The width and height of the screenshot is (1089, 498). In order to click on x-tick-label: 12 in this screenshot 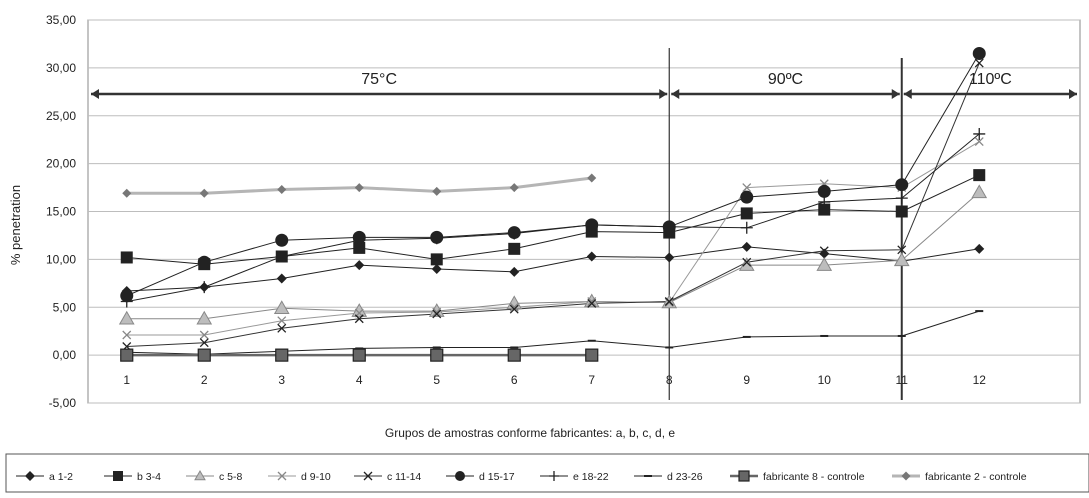, I will do `click(980, 380)`.